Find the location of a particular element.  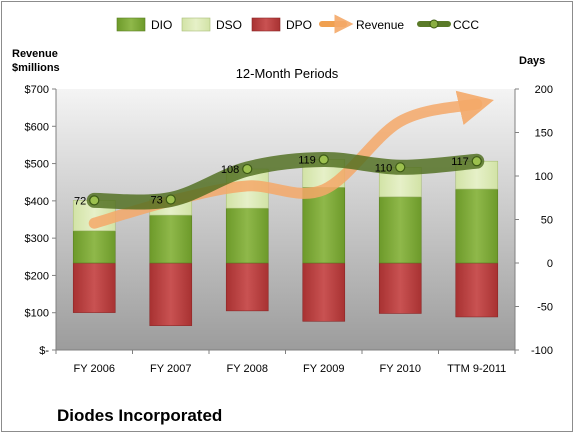

left-axis-title-line1: Revenue is located at coordinates (35, 54).